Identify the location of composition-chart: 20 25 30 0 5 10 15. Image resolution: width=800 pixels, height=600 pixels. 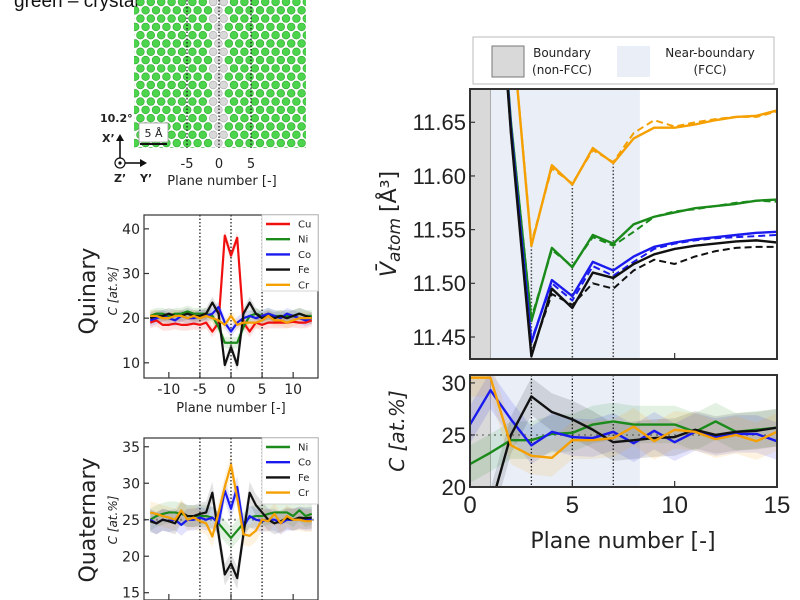
(616, 445).